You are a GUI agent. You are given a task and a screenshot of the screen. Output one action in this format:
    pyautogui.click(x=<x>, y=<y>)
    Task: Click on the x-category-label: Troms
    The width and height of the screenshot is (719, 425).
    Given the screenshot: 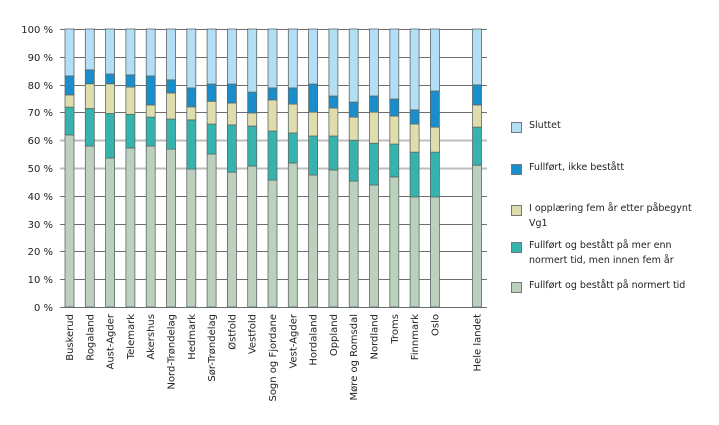 What is the action you would take?
    pyautogui.click(x=395, y=329)
    